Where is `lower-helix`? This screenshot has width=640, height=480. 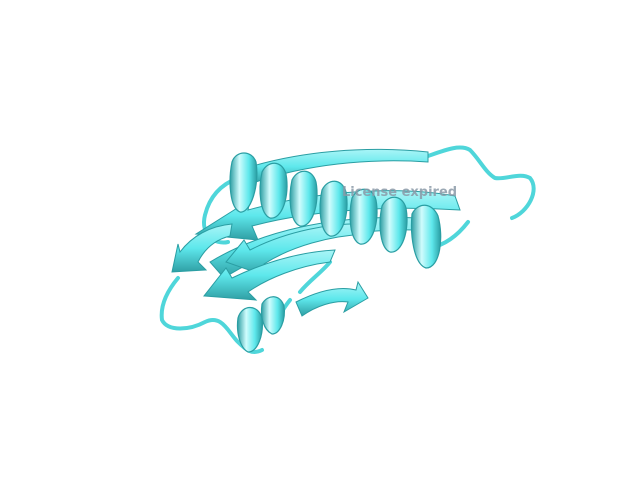
lower-helix is located at coordinates (260, 324).